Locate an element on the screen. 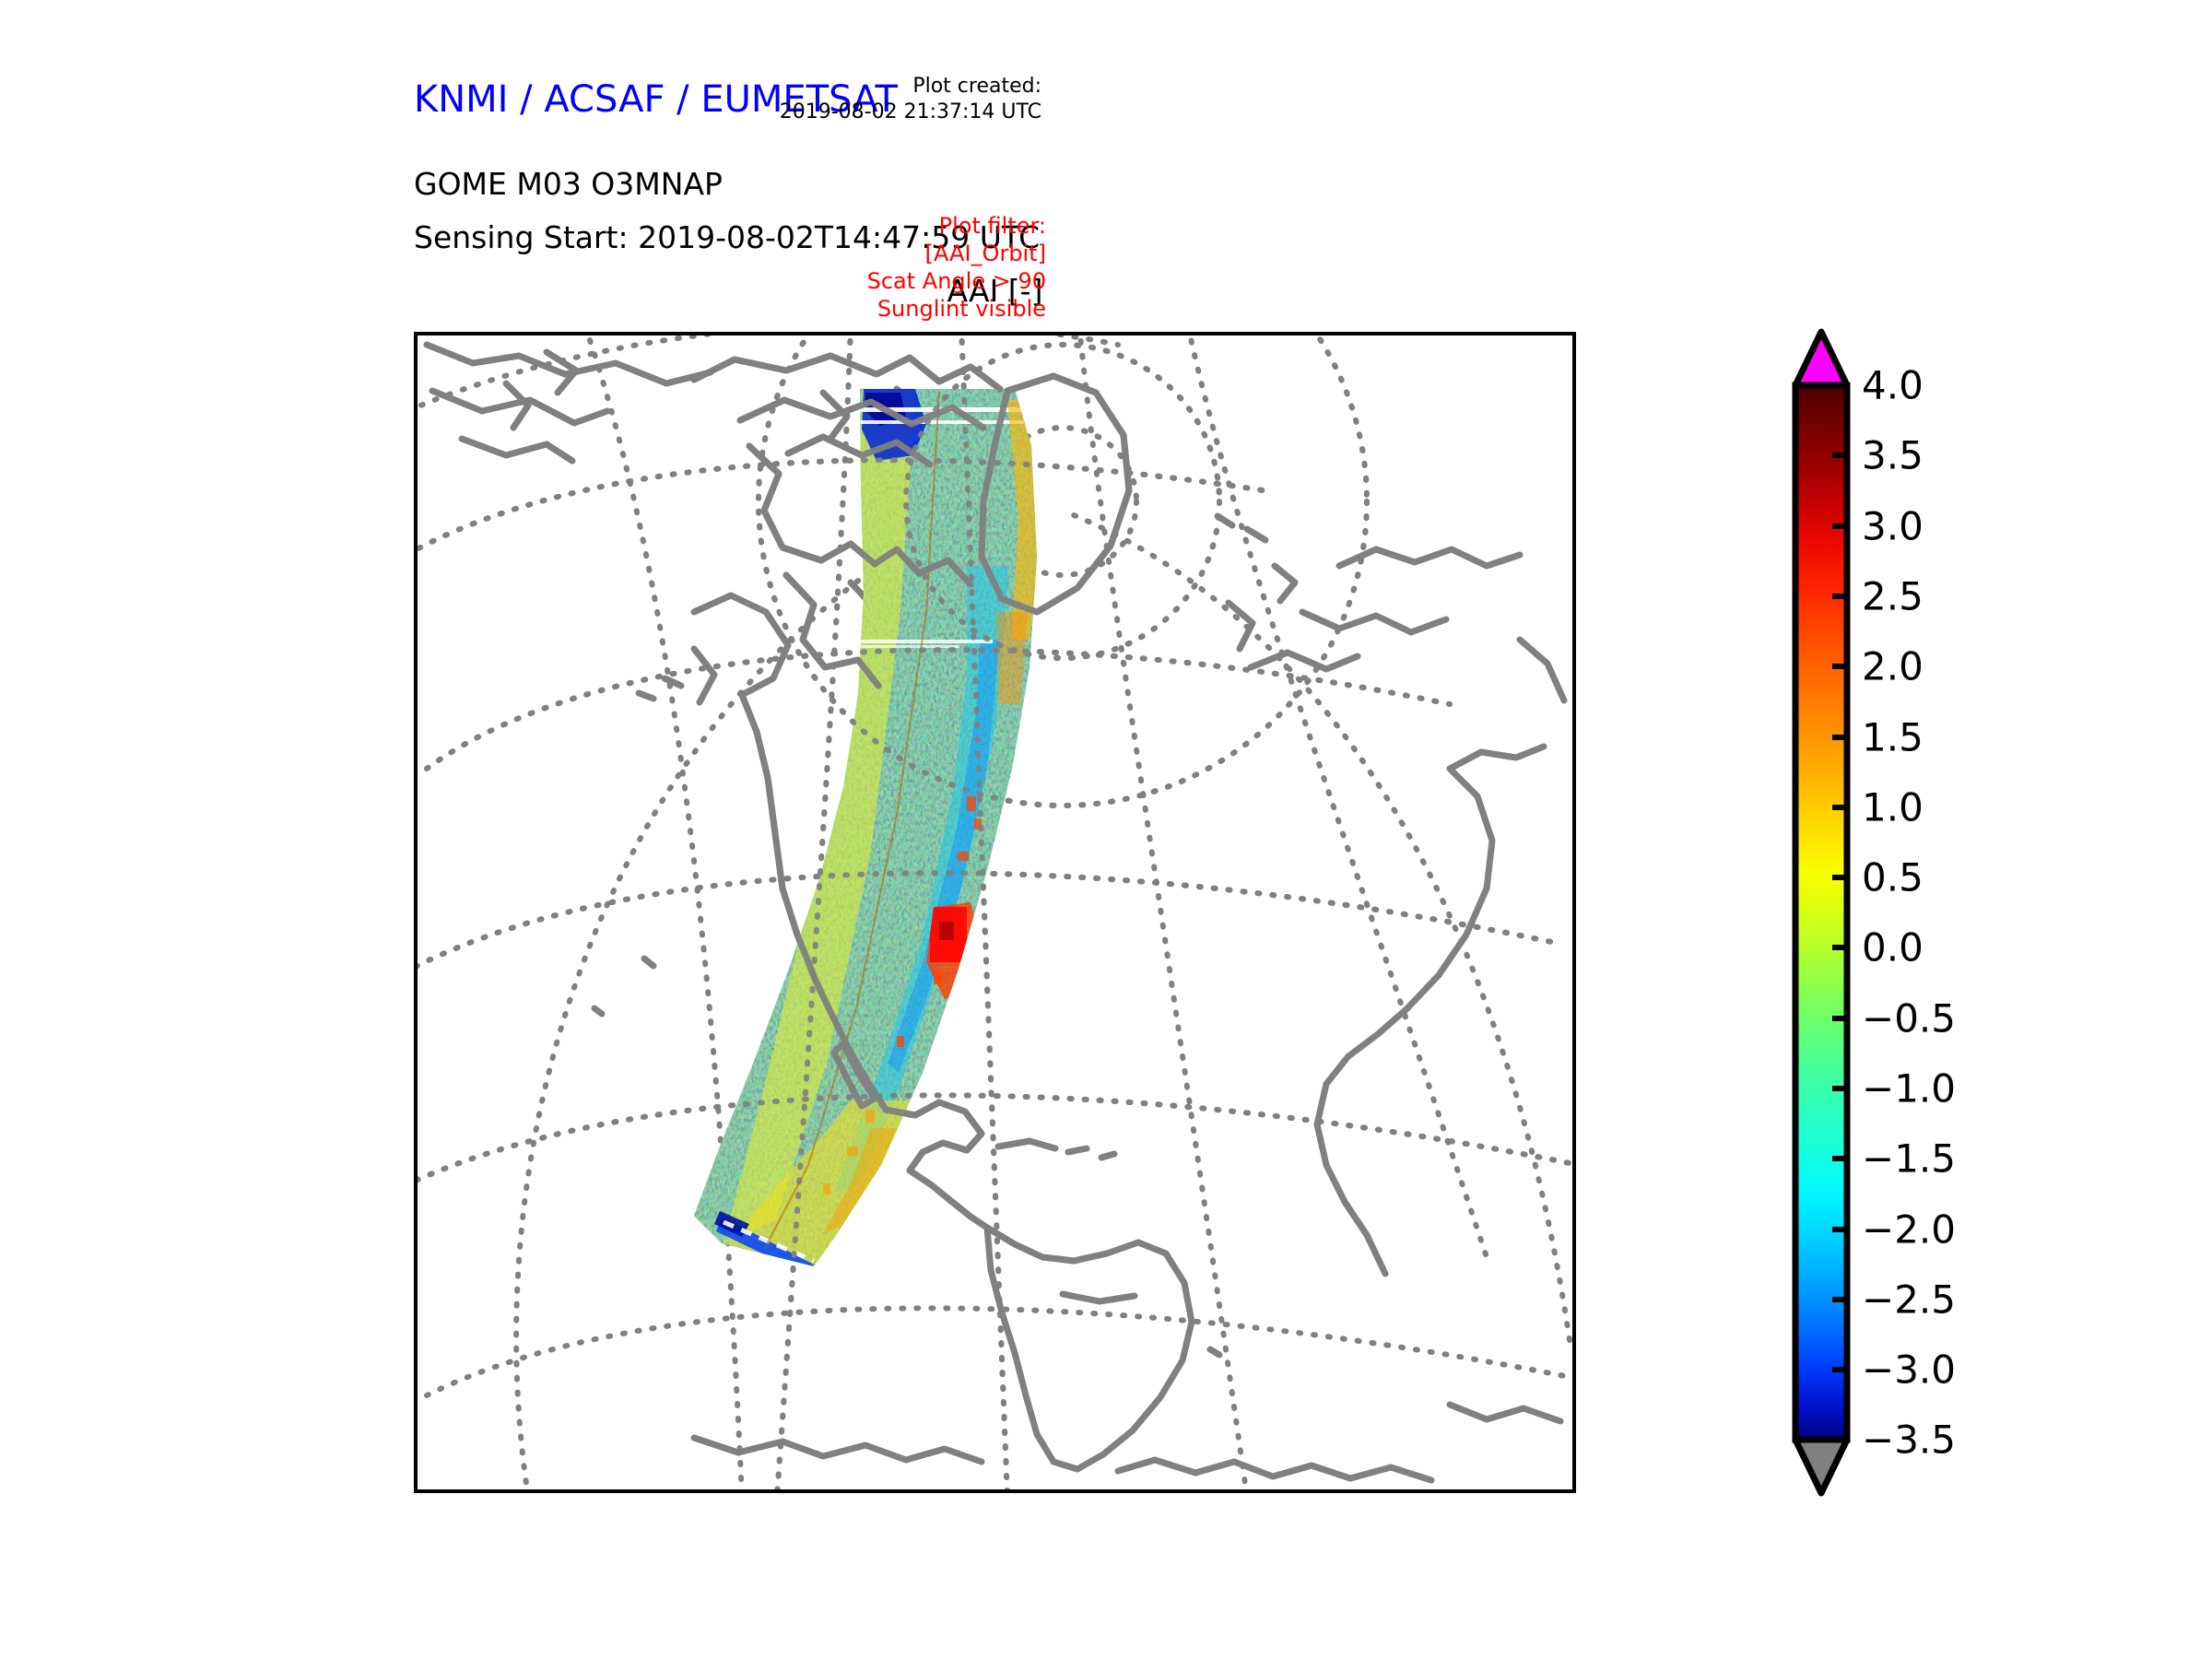  organisation-title: KNMI / ACSAF / EUMETSAT is located at coordinates (656, 99).